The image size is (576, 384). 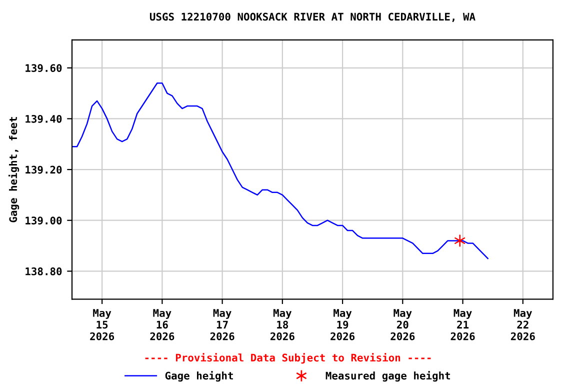 What do you see at coordinates (388, 376) in the screenshot?
I see `legend-label: Measured gage height` at bounding box center [388, 376].